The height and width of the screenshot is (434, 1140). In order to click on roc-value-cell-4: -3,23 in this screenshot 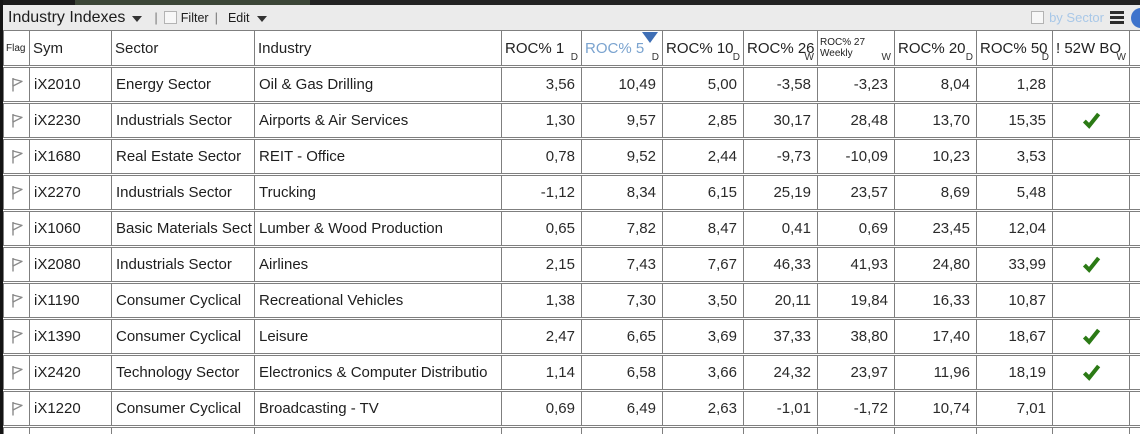, I will do `click(856, 84)`.